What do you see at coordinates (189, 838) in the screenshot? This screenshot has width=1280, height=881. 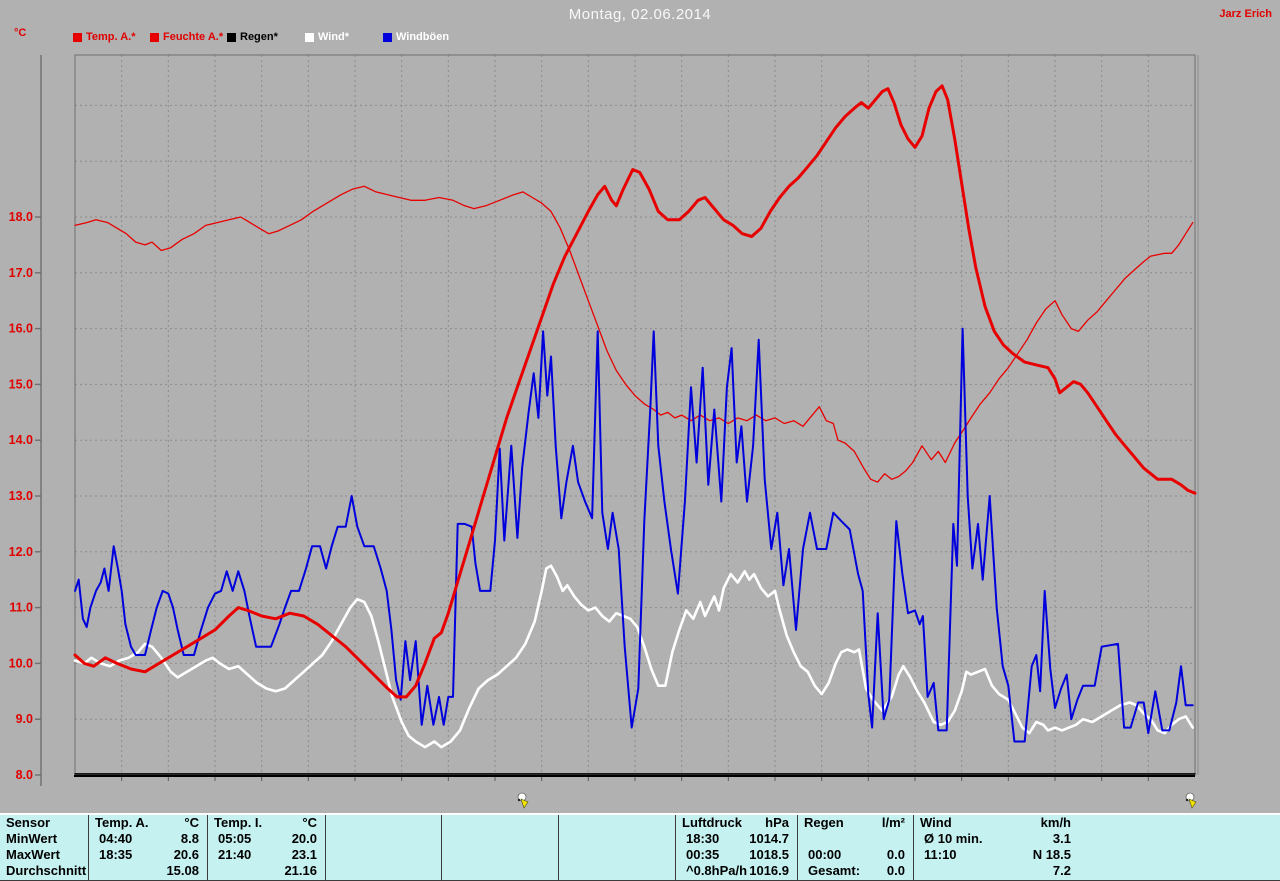 I see `stats-cell-value: 8.8` at bounding box center [189, 838].